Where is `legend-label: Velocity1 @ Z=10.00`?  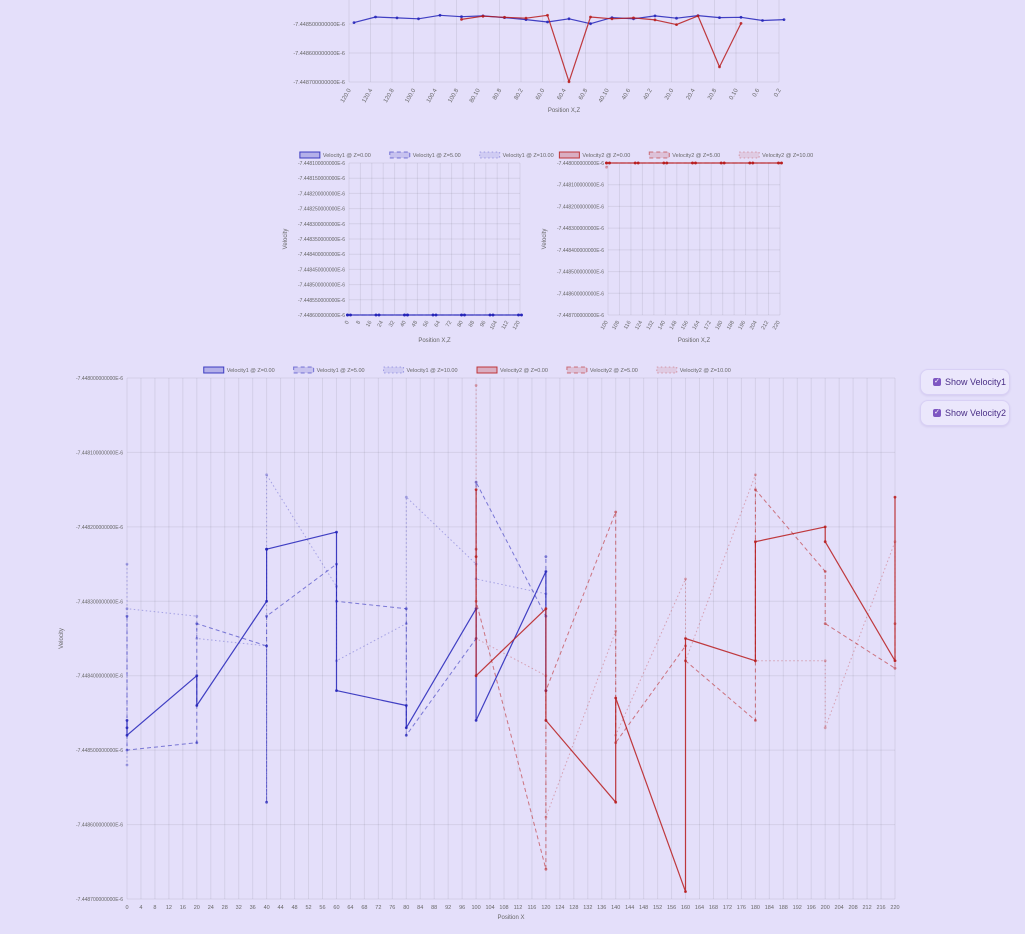 legend-label: Velocity1 @ Z=10.00 is located at coordinates (432, 371).